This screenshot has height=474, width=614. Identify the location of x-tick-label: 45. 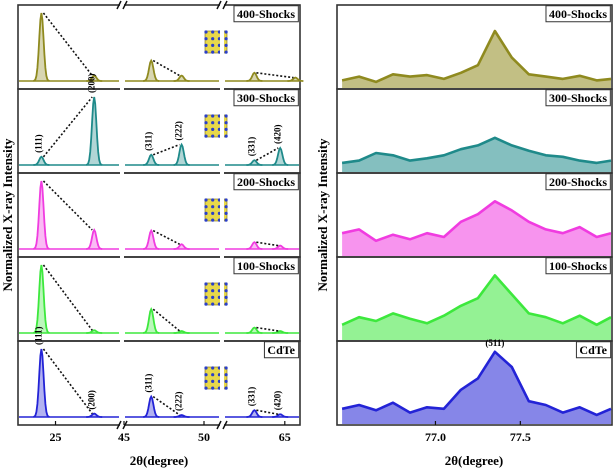
(124, 437).